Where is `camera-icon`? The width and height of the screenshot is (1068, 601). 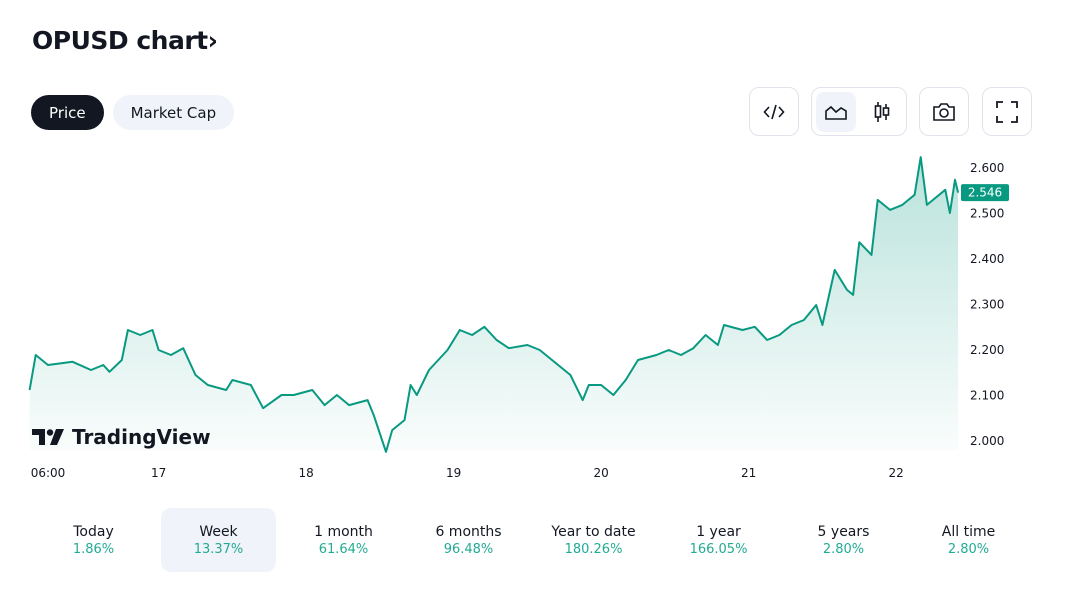
camera-icon is located at coordinates (944, 111).